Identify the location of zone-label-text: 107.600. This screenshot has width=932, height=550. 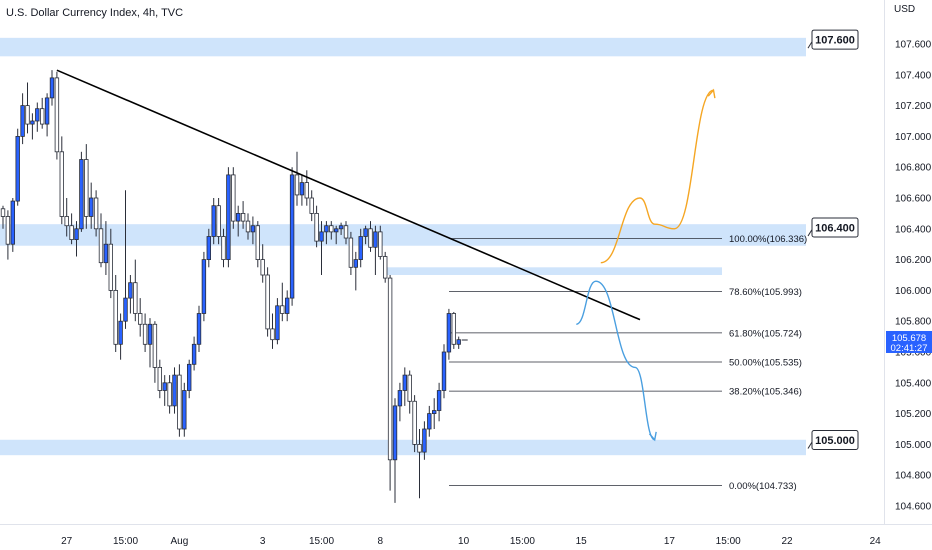
(835, 41).